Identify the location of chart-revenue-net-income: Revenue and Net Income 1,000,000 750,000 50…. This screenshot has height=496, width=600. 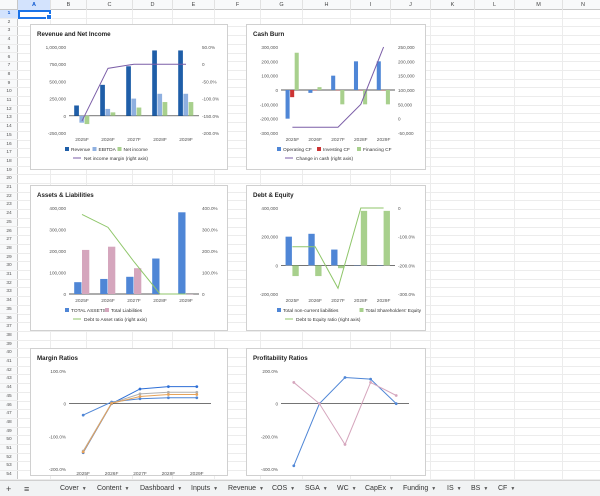
(129, 97).